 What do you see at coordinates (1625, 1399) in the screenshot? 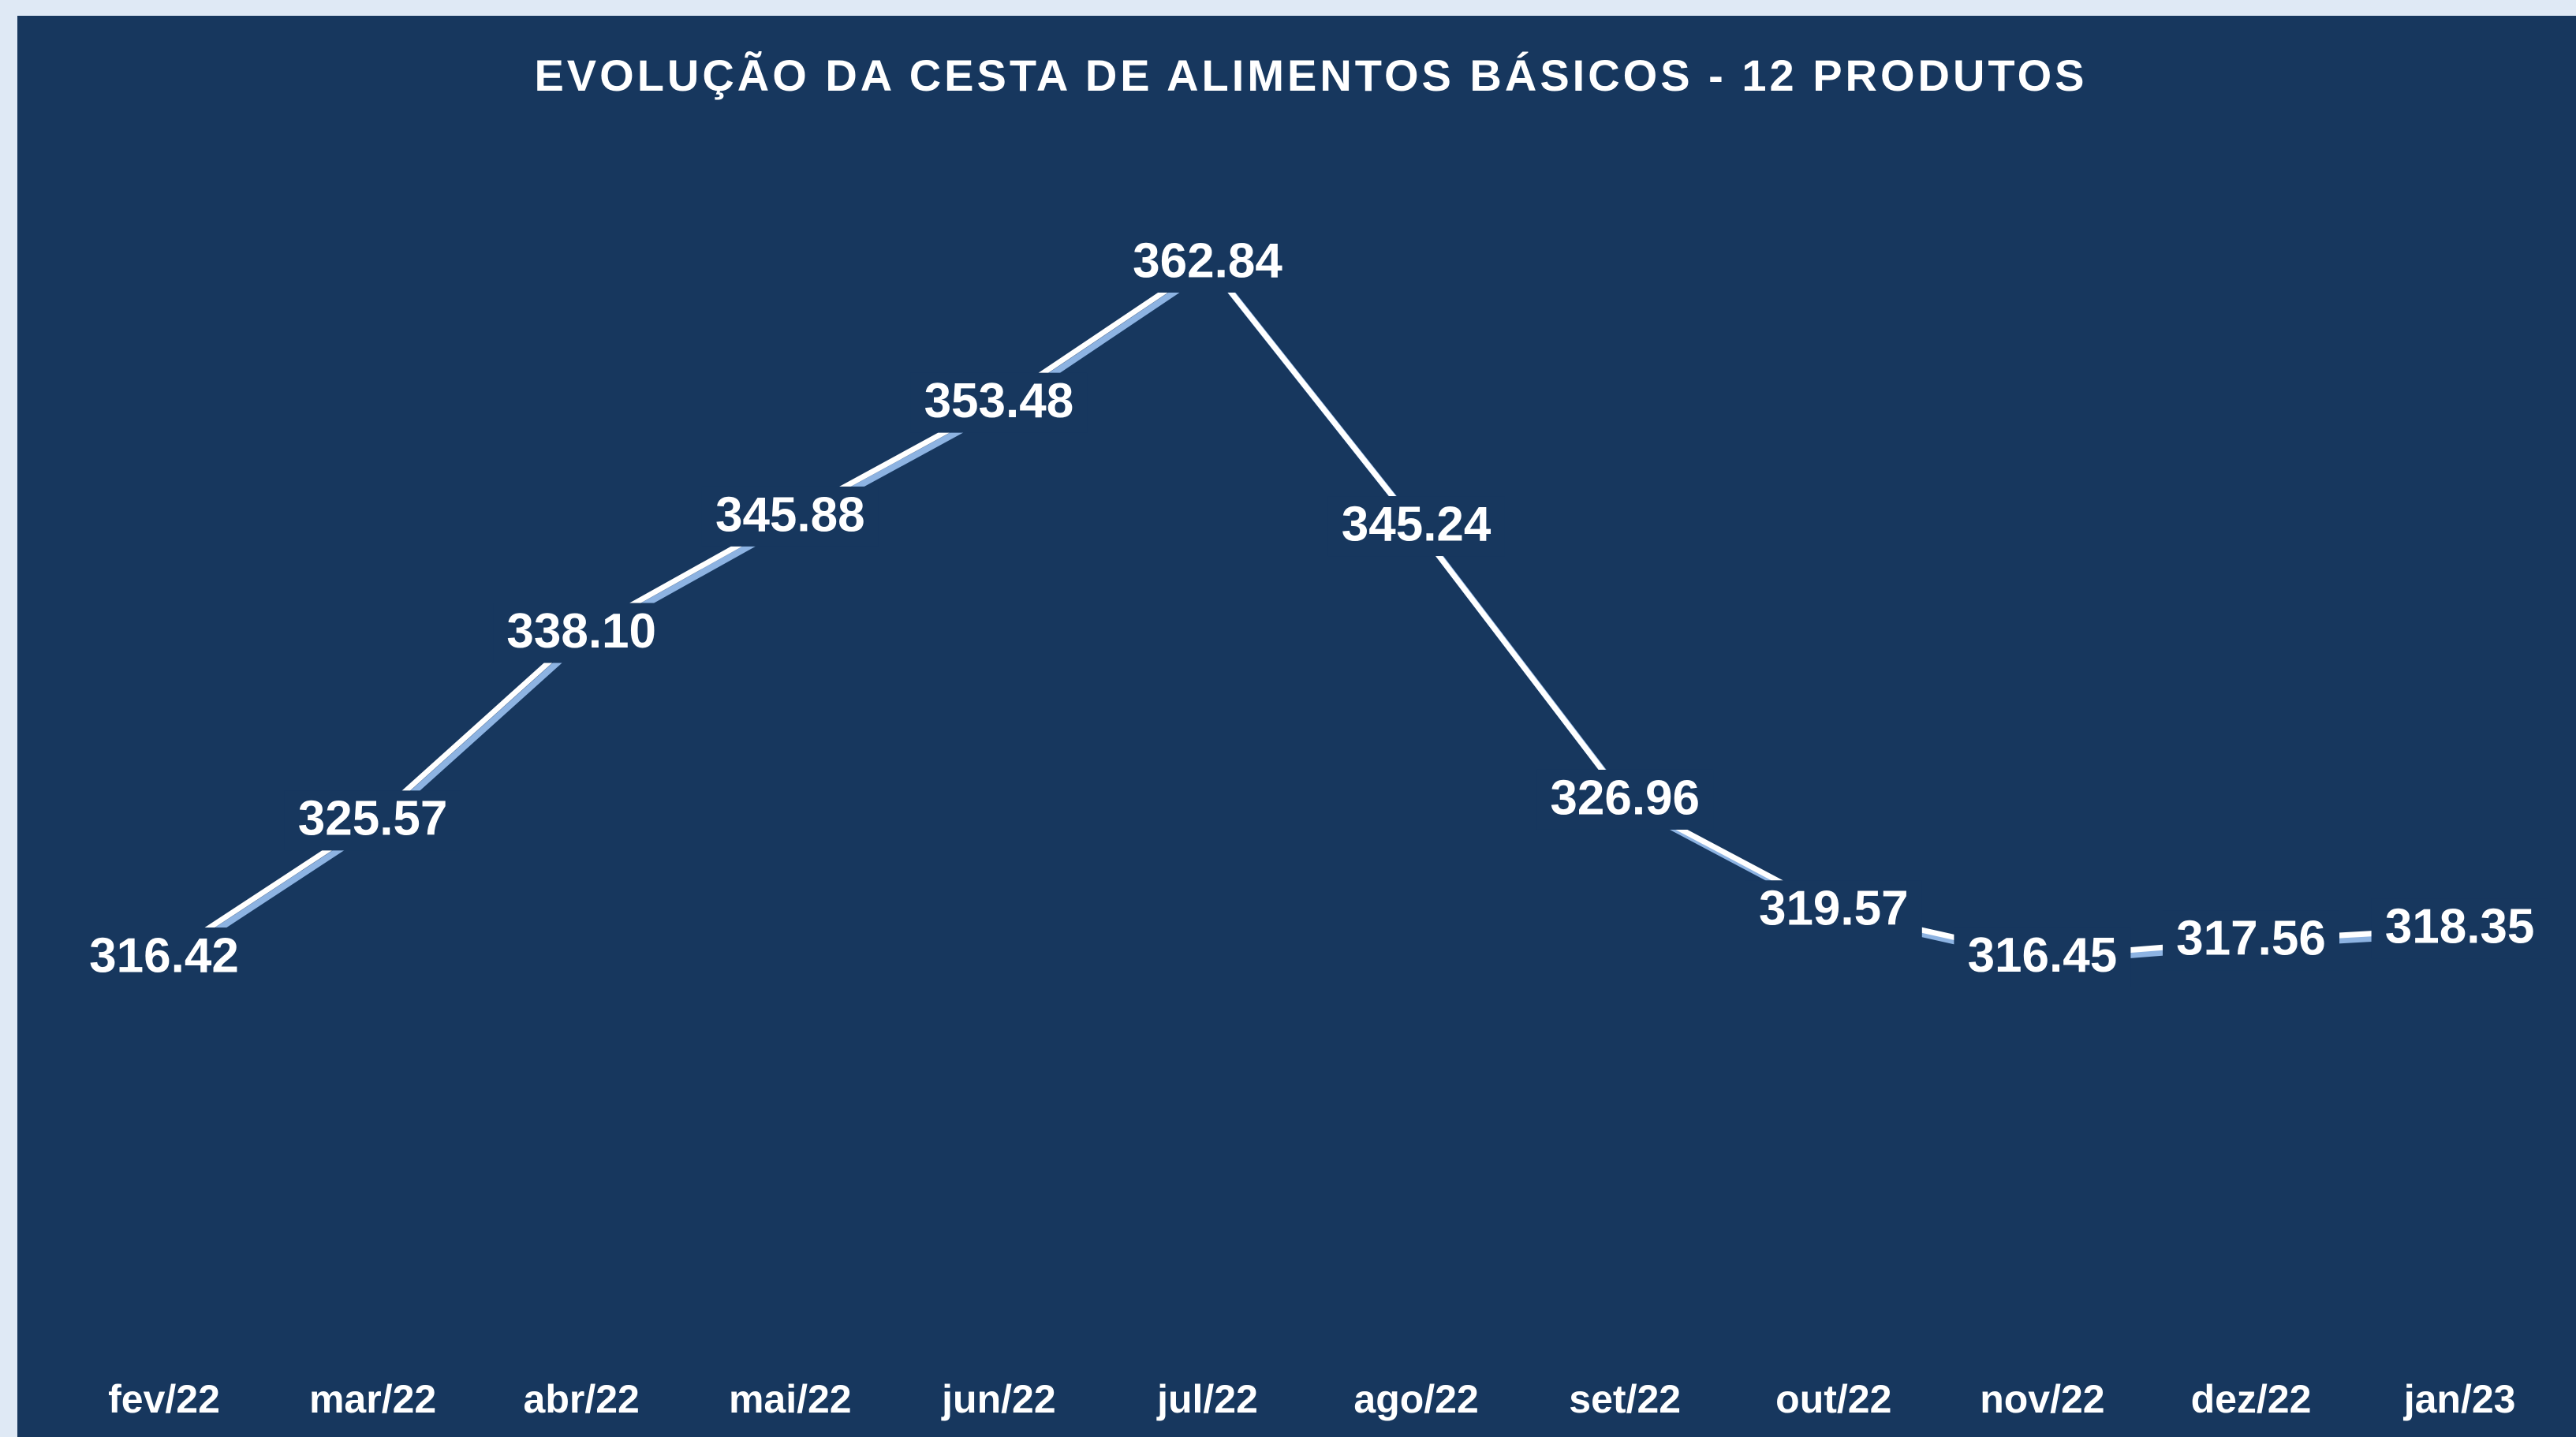
I see `x-tick-label: set/22` at bounding box center [1625, 1399].